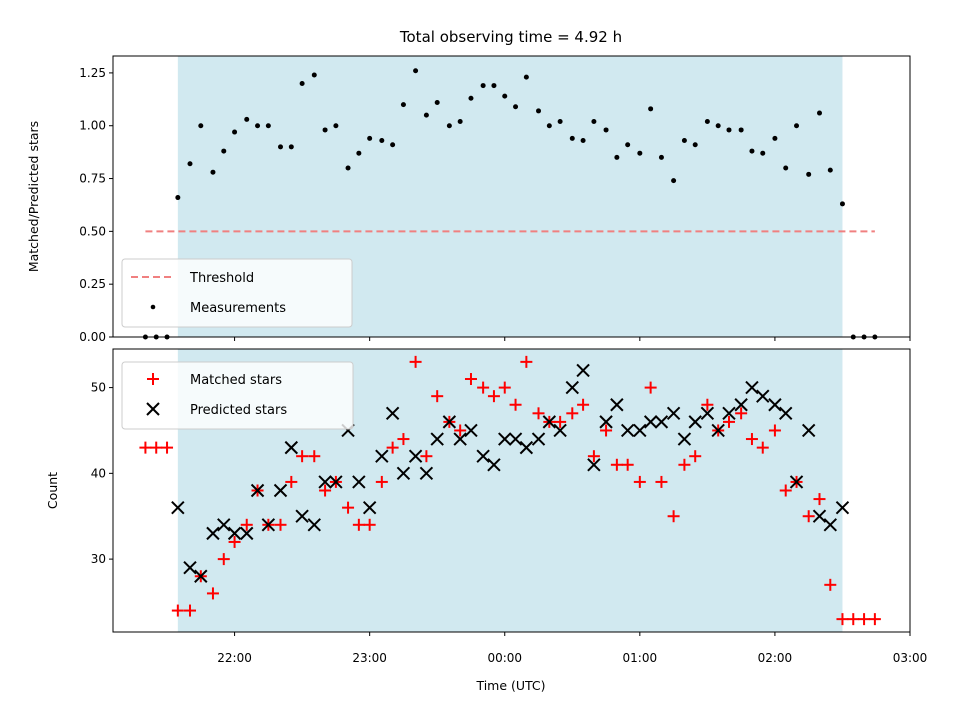 This screenshot has width=960, height=720. Describe the element at coordinates (238, 308) in the screenshot. I see `legend-measurements-label: Measurements` at that location.